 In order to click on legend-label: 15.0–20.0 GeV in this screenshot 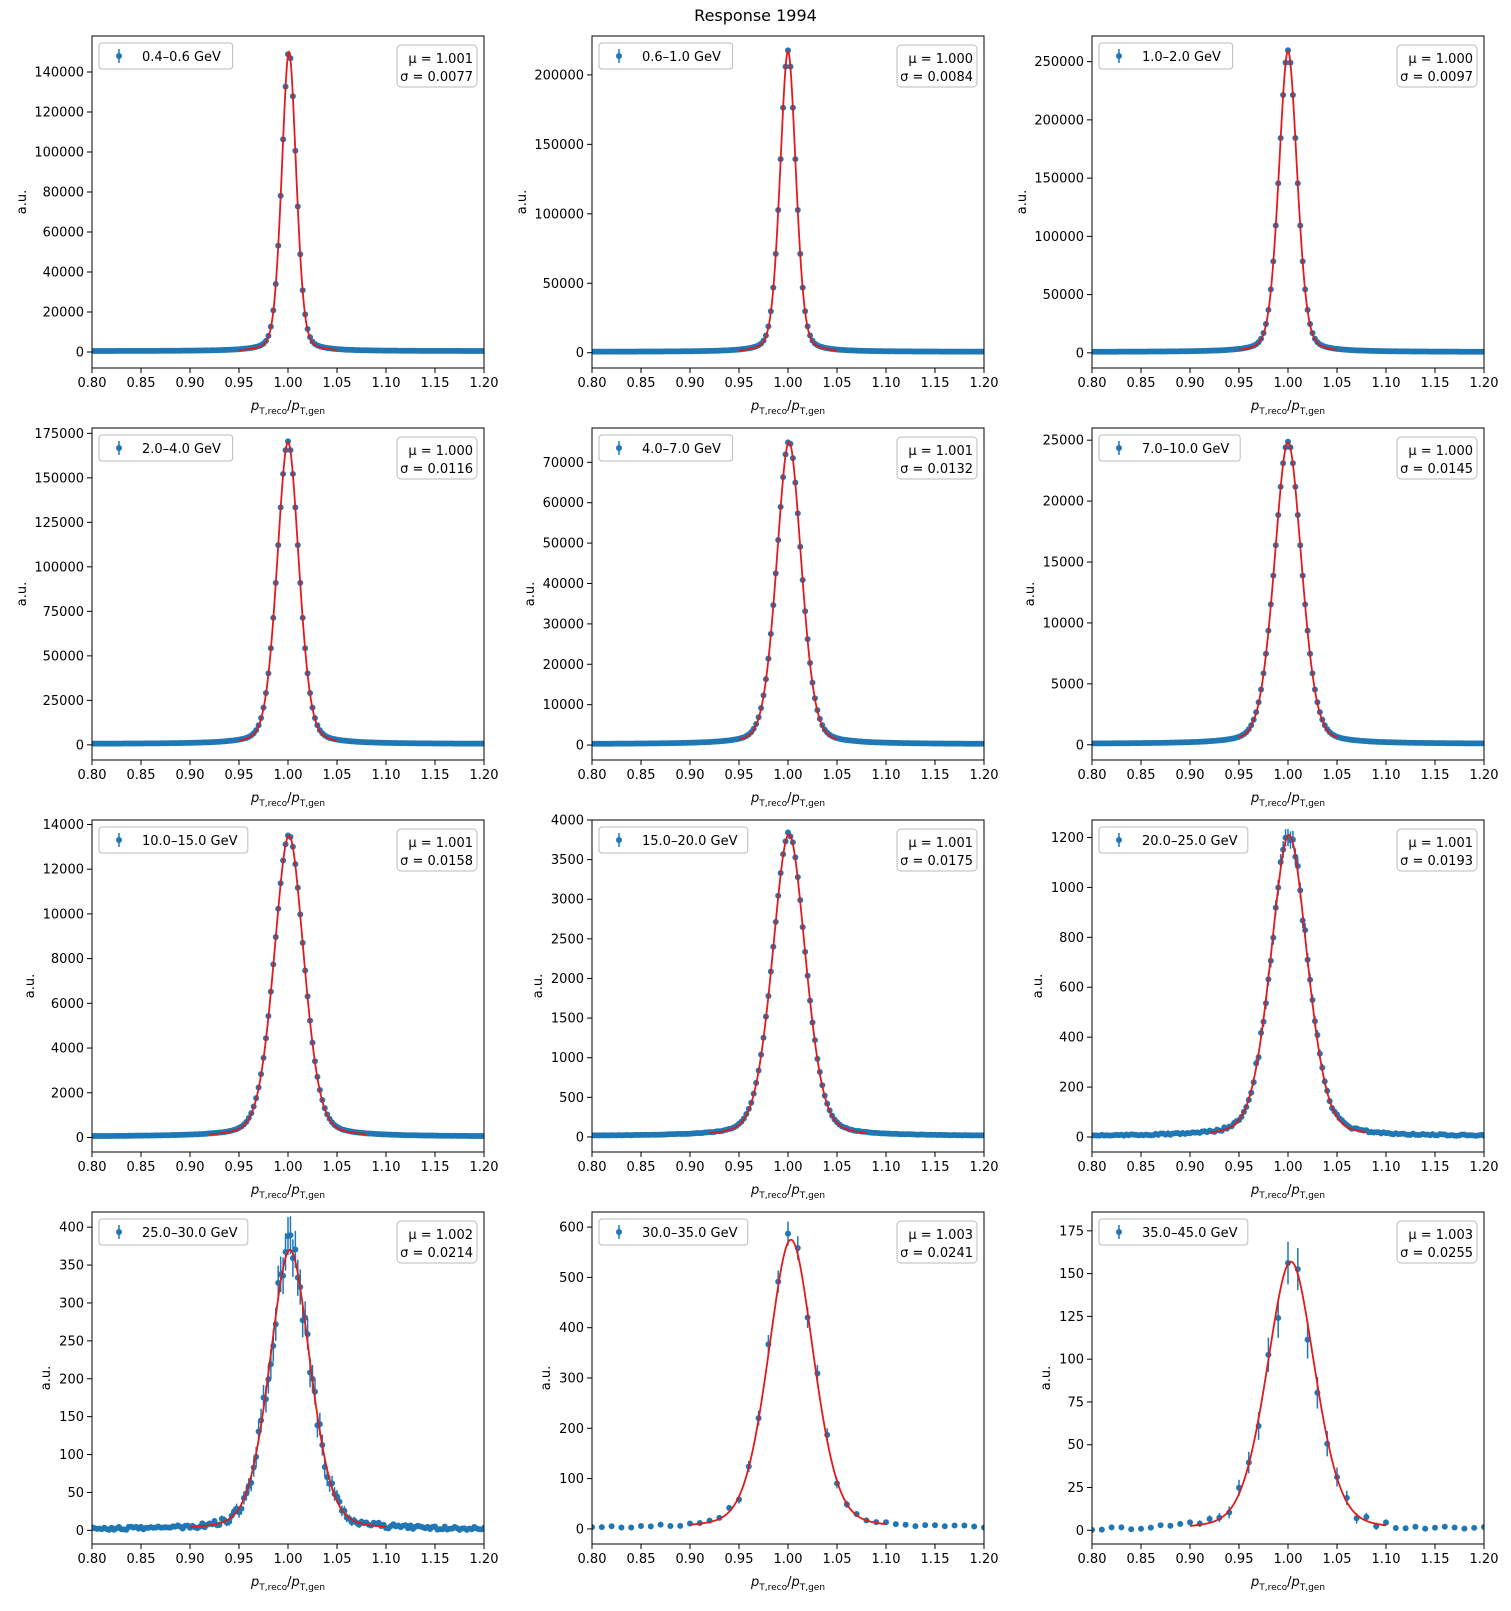, I will do `click(690, 841)`.